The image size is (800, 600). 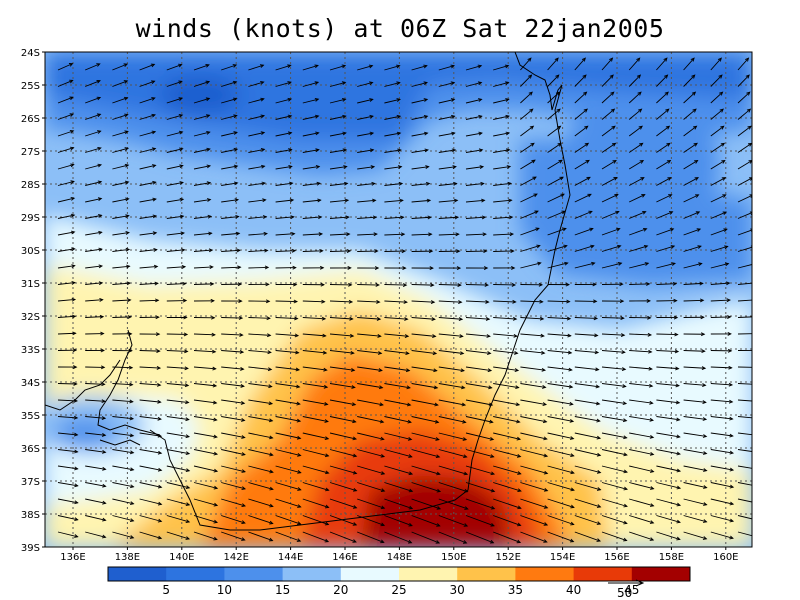 What do you see at coordinates (30, 416) in the screenshot?
I see `latitude-label: 35S` at bounding box center [30, 416].